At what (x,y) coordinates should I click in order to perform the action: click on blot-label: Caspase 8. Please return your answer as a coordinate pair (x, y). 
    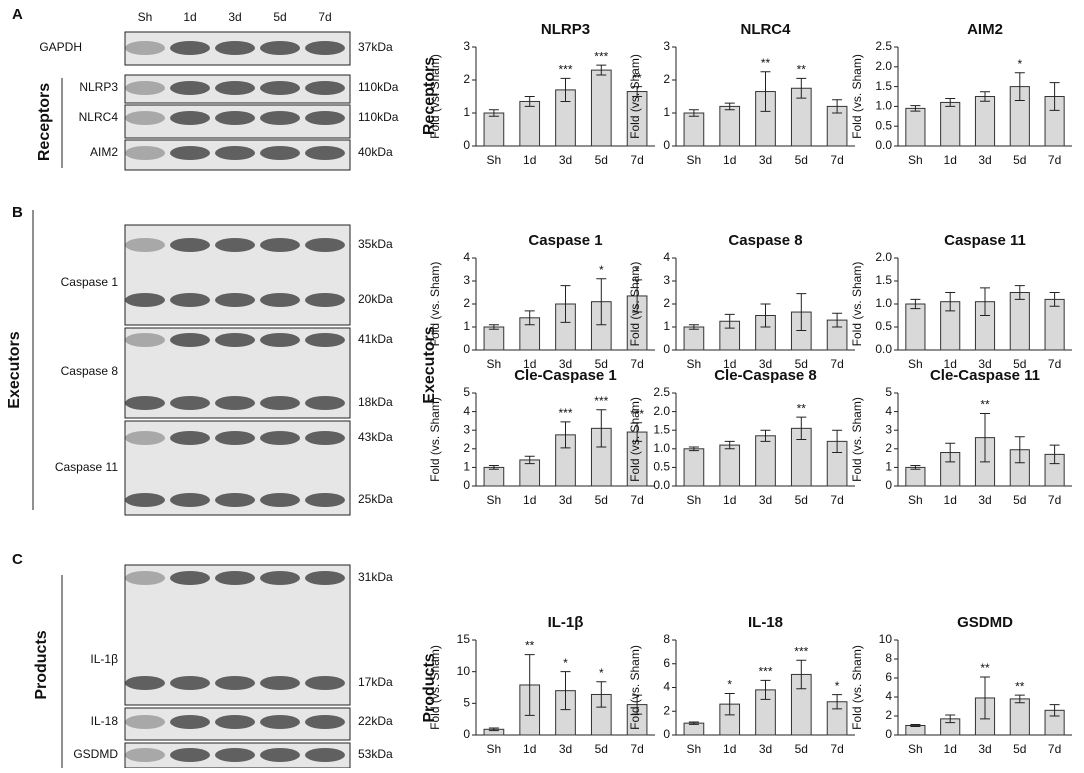
    Looking at the image, I should click on (90, 371).